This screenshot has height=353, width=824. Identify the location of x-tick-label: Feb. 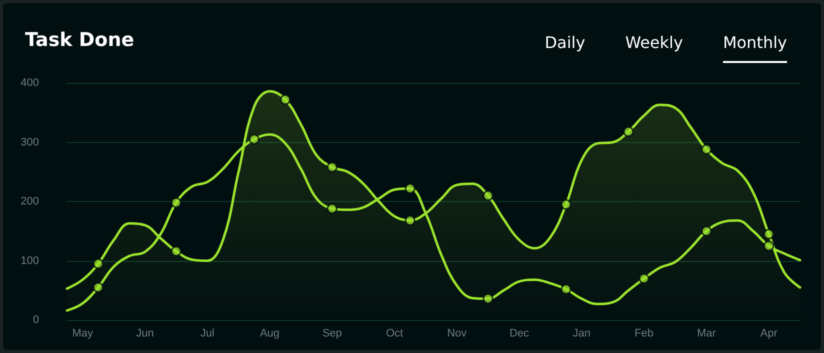
(644, 334).